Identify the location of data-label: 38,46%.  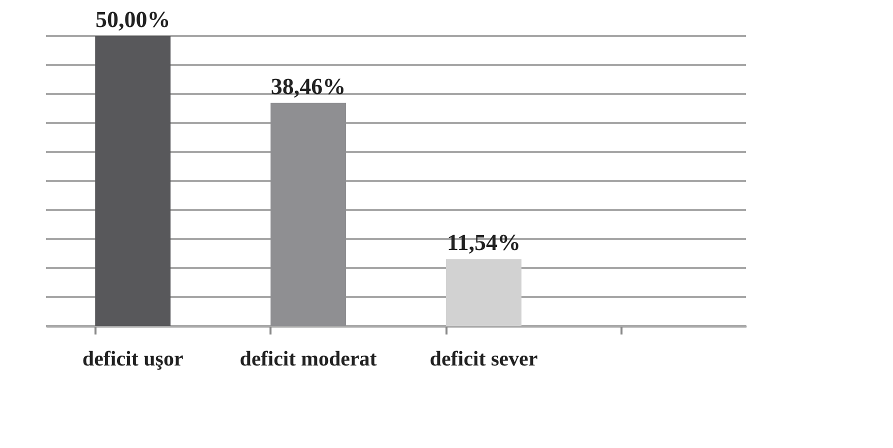
(308, 86).